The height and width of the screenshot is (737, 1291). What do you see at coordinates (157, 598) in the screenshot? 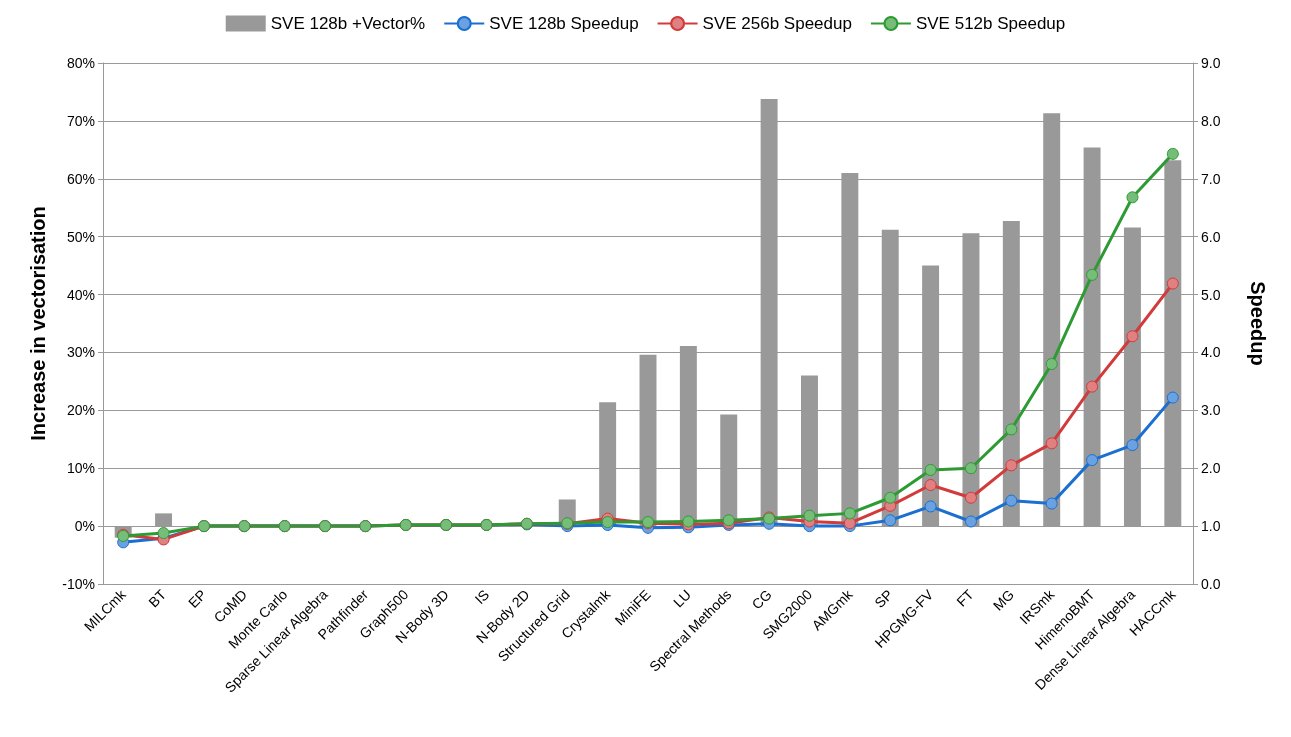
I see `x-tick-label: BT` at bounding box center [157, 598].